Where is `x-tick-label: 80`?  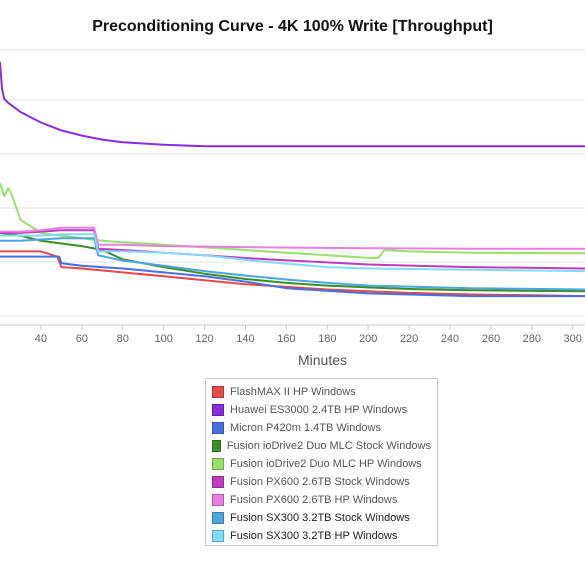 x-tick-label: 80 is located at coordinates (123, 339).